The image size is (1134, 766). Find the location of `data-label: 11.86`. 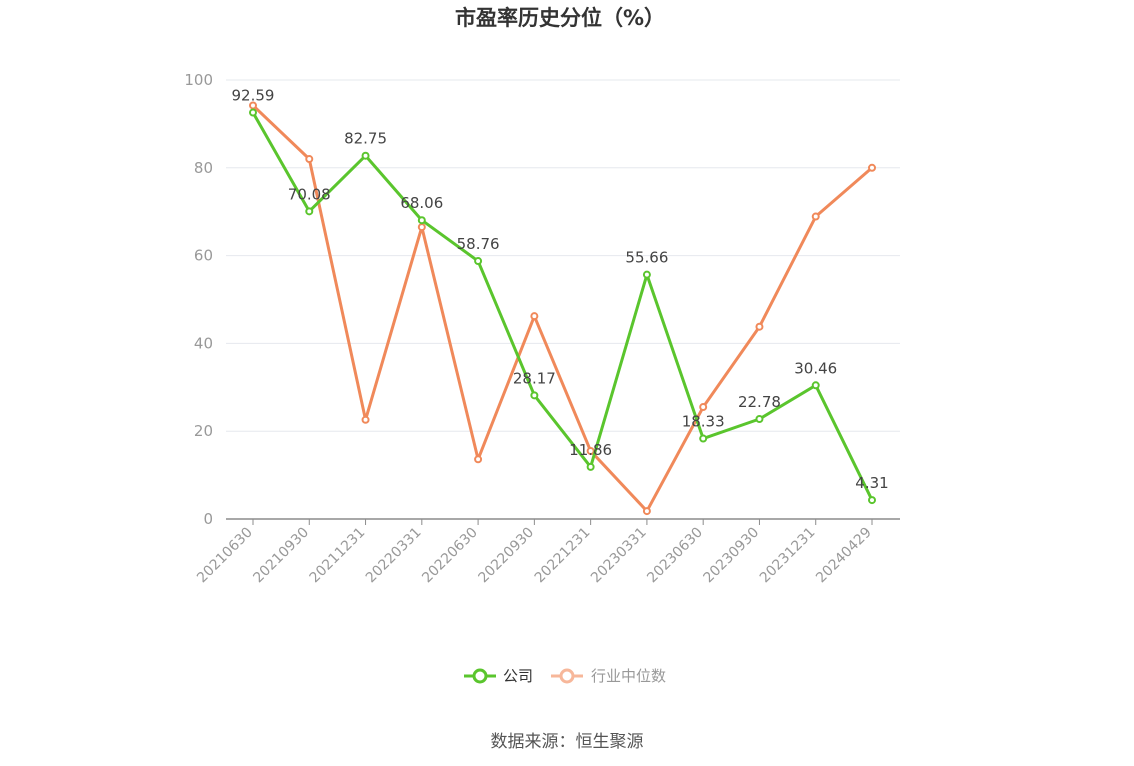

data-label: 11.86 is located at coordinates (590, 450).